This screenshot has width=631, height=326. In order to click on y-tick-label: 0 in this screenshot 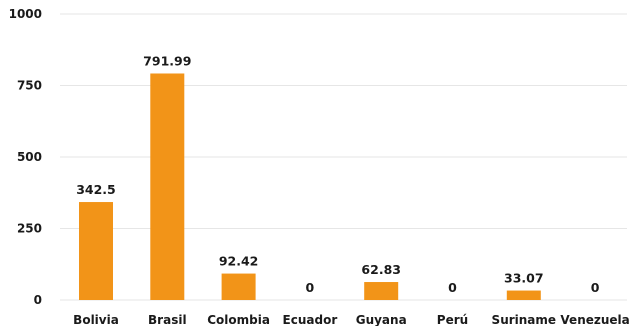, I will do `click(38, 300)`.